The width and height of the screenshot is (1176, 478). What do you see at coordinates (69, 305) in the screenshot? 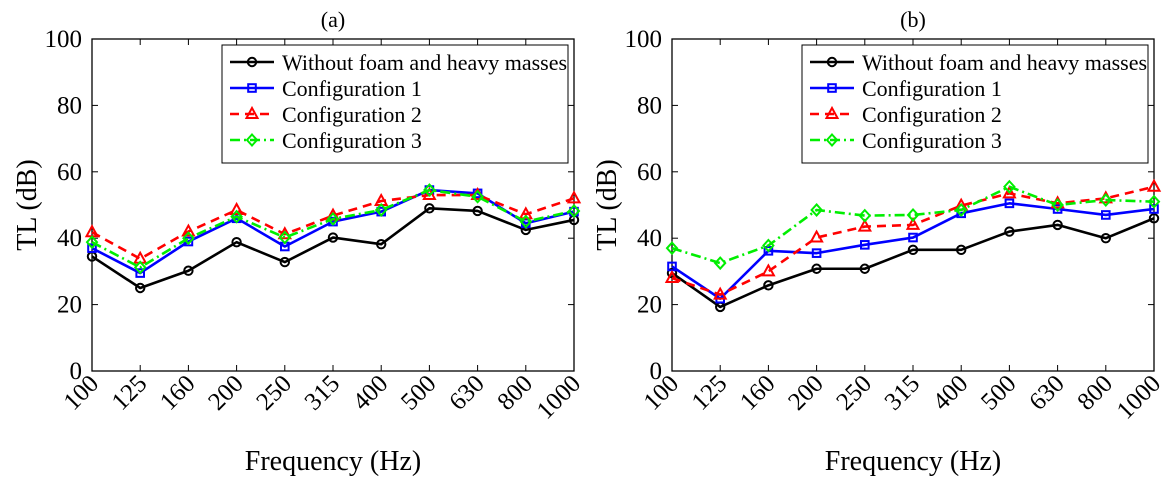
I see `y-tick-label: 20` at bounding box center [69, 305].